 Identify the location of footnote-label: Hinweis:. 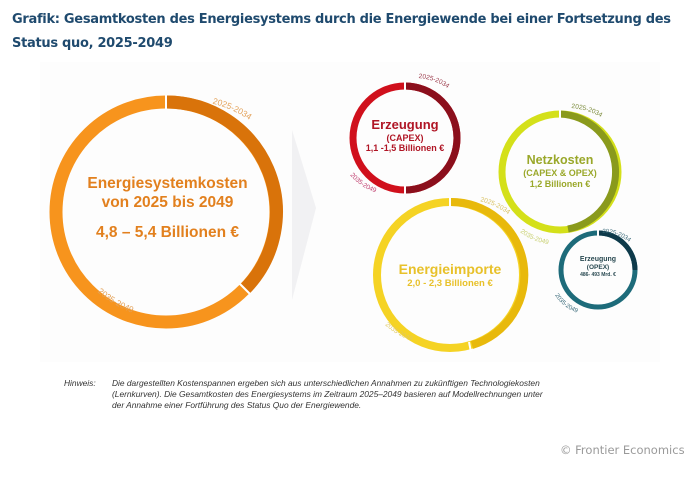
(80, 383).